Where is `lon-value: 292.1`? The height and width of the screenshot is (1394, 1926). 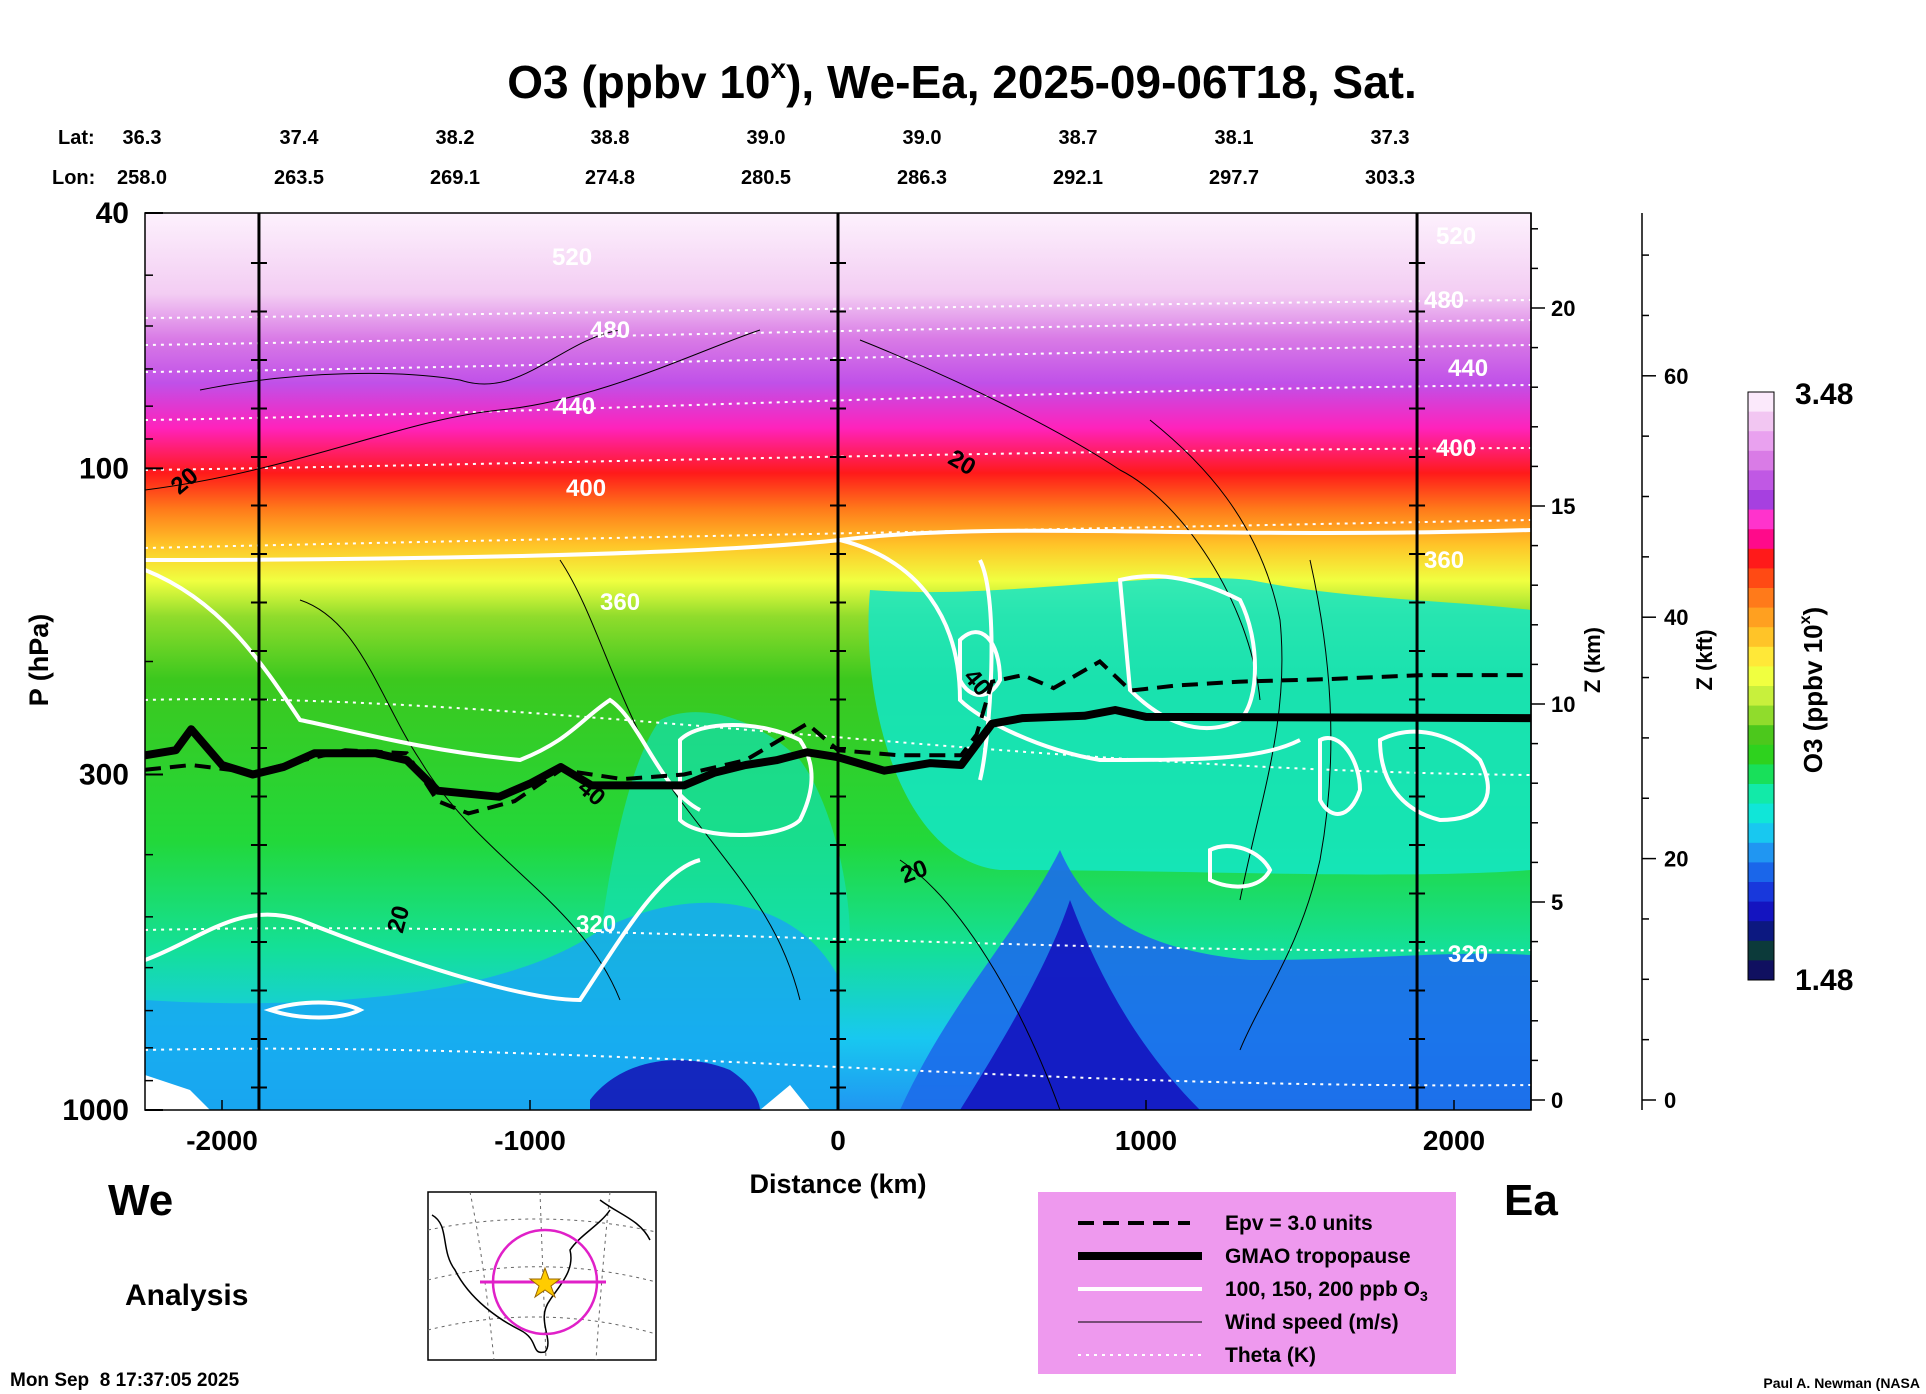 lon-value: 292.1 is located at coordinates (1078, 178).